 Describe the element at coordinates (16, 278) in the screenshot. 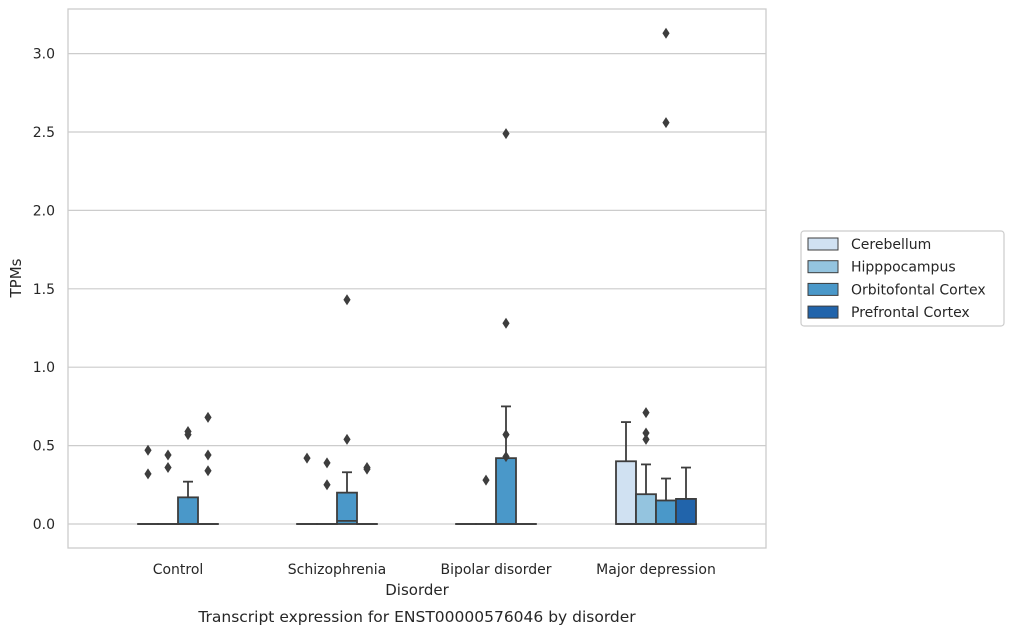

I see `y-axis-label: TPMs` at that location.